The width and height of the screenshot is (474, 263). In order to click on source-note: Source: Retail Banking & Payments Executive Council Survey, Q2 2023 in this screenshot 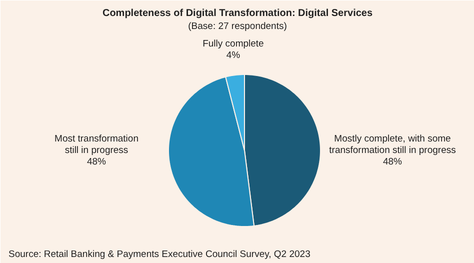, I will do `click(159, 254)`.